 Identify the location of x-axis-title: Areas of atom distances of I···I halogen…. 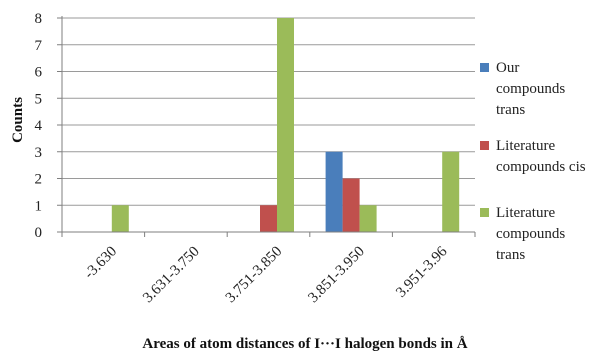
(304, 344).